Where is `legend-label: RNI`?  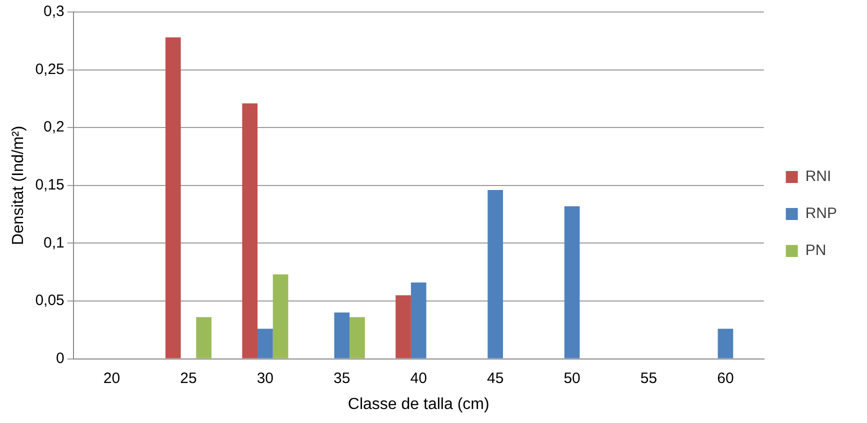 legend-label: RNI is located at coordinates (818, 177).